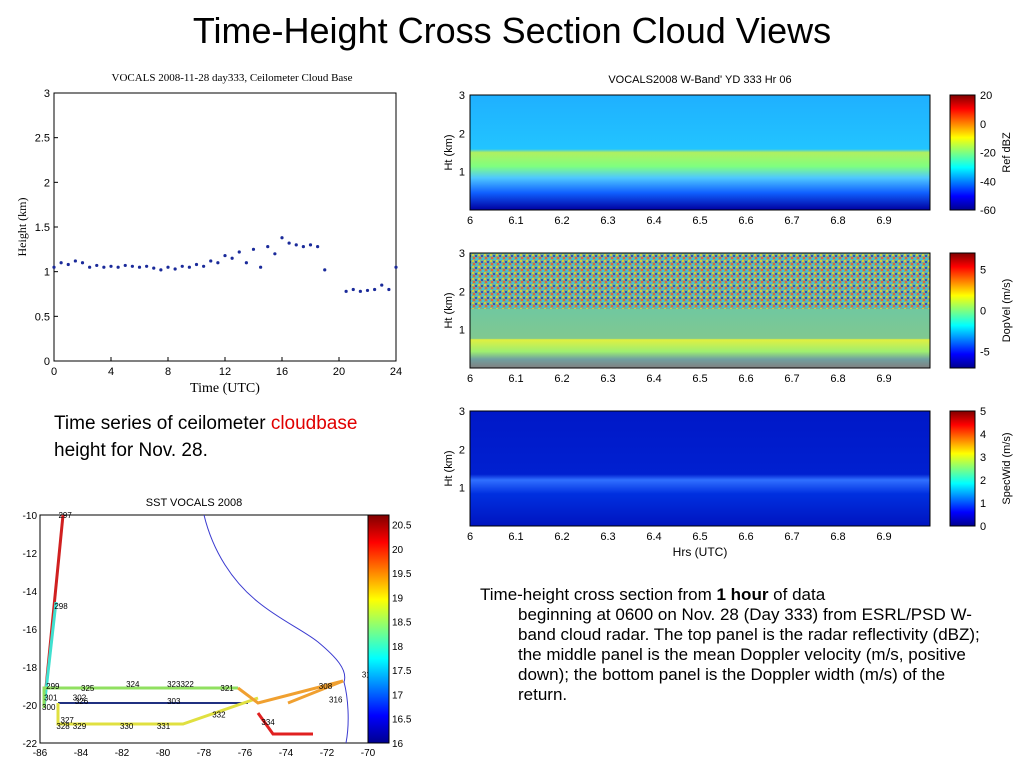 Image resolution: width=1024 pixels, height=768 pixels. What do you see at coordinates (30, 706) in the screenshot?
I see `sst-ytick-label: -20` at bounding box center [30, 706].